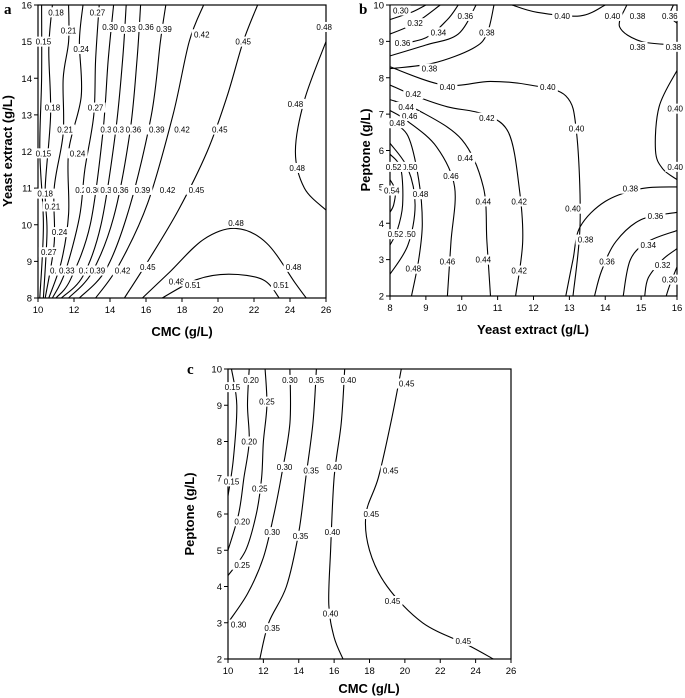 The height and width of the screenshot is (698, 685). I want to click on svg-text: 0.27, so click(96, 108).